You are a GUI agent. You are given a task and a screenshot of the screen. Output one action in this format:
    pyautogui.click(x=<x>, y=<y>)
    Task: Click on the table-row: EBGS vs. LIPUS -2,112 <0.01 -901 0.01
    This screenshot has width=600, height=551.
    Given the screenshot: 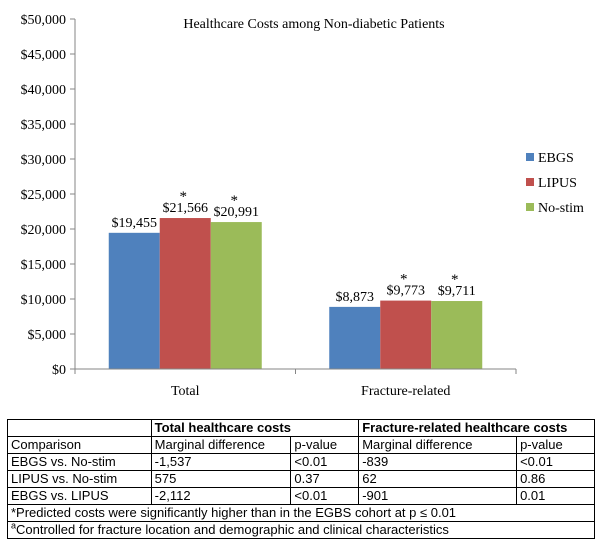 What is the action you would take?
    pyautogui.click(x=301, y=496)
    